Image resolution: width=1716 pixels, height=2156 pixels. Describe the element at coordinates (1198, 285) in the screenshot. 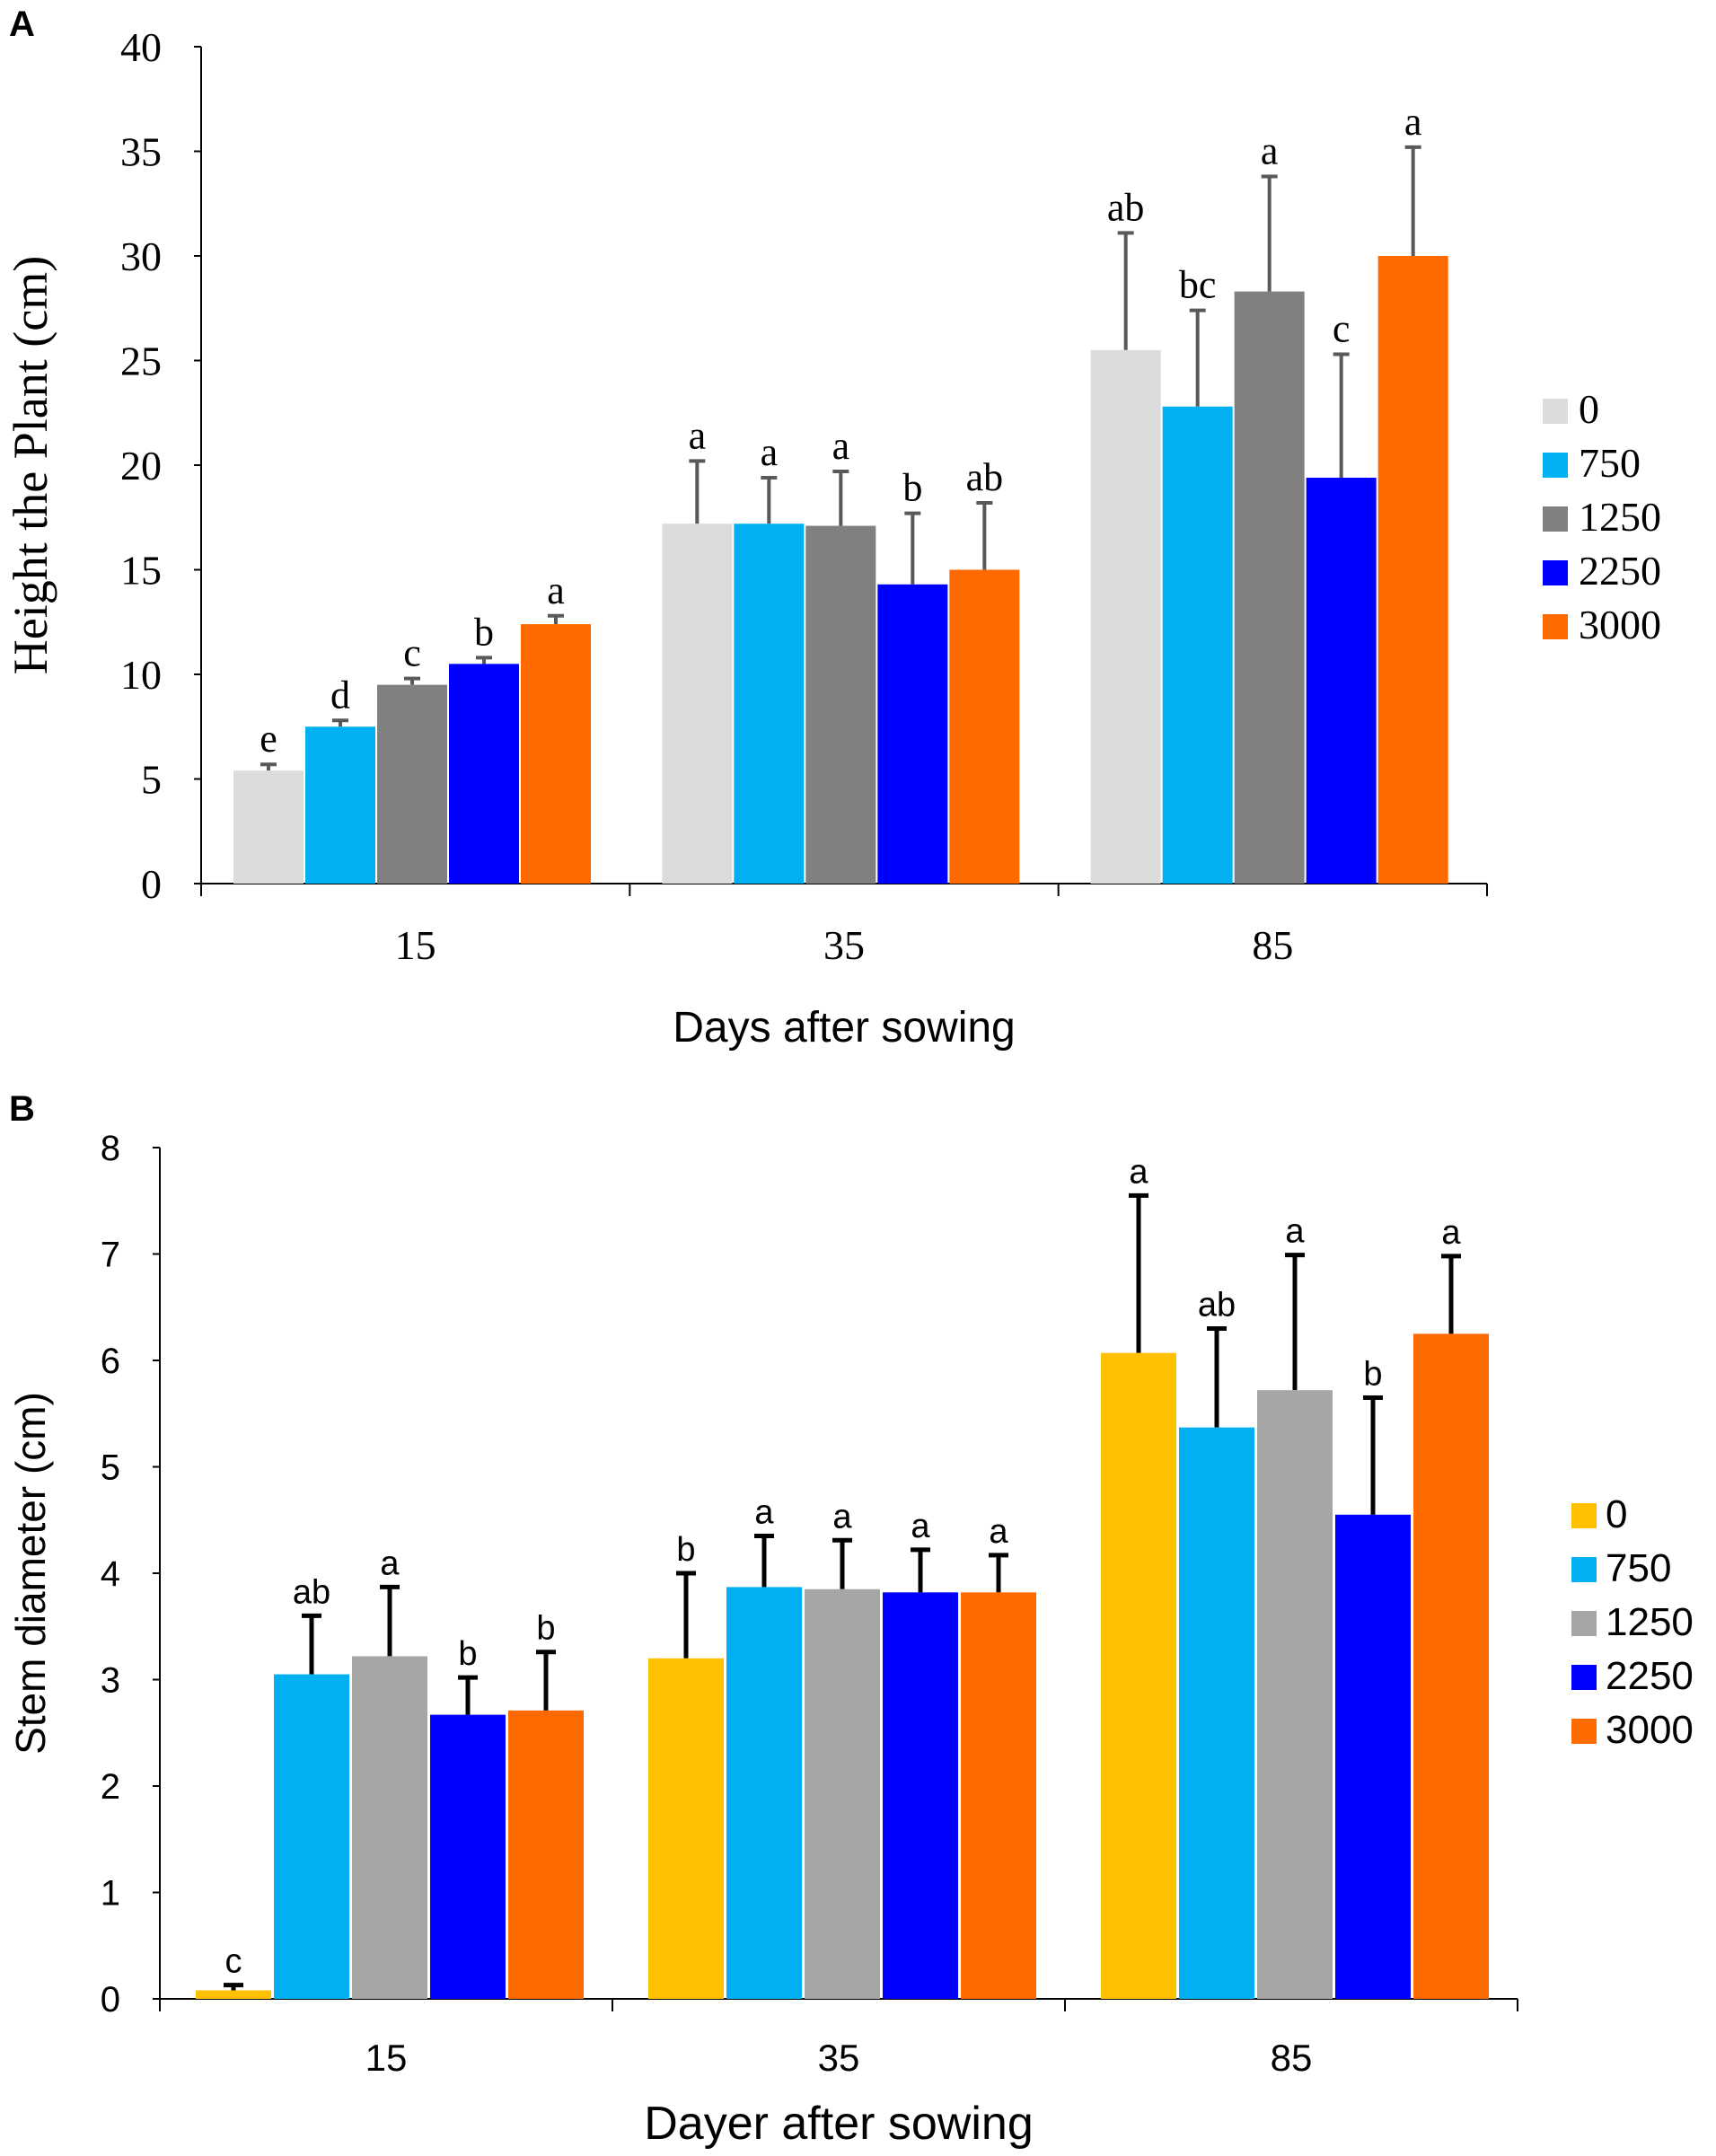

I see `significance-letter: bc` at that location.